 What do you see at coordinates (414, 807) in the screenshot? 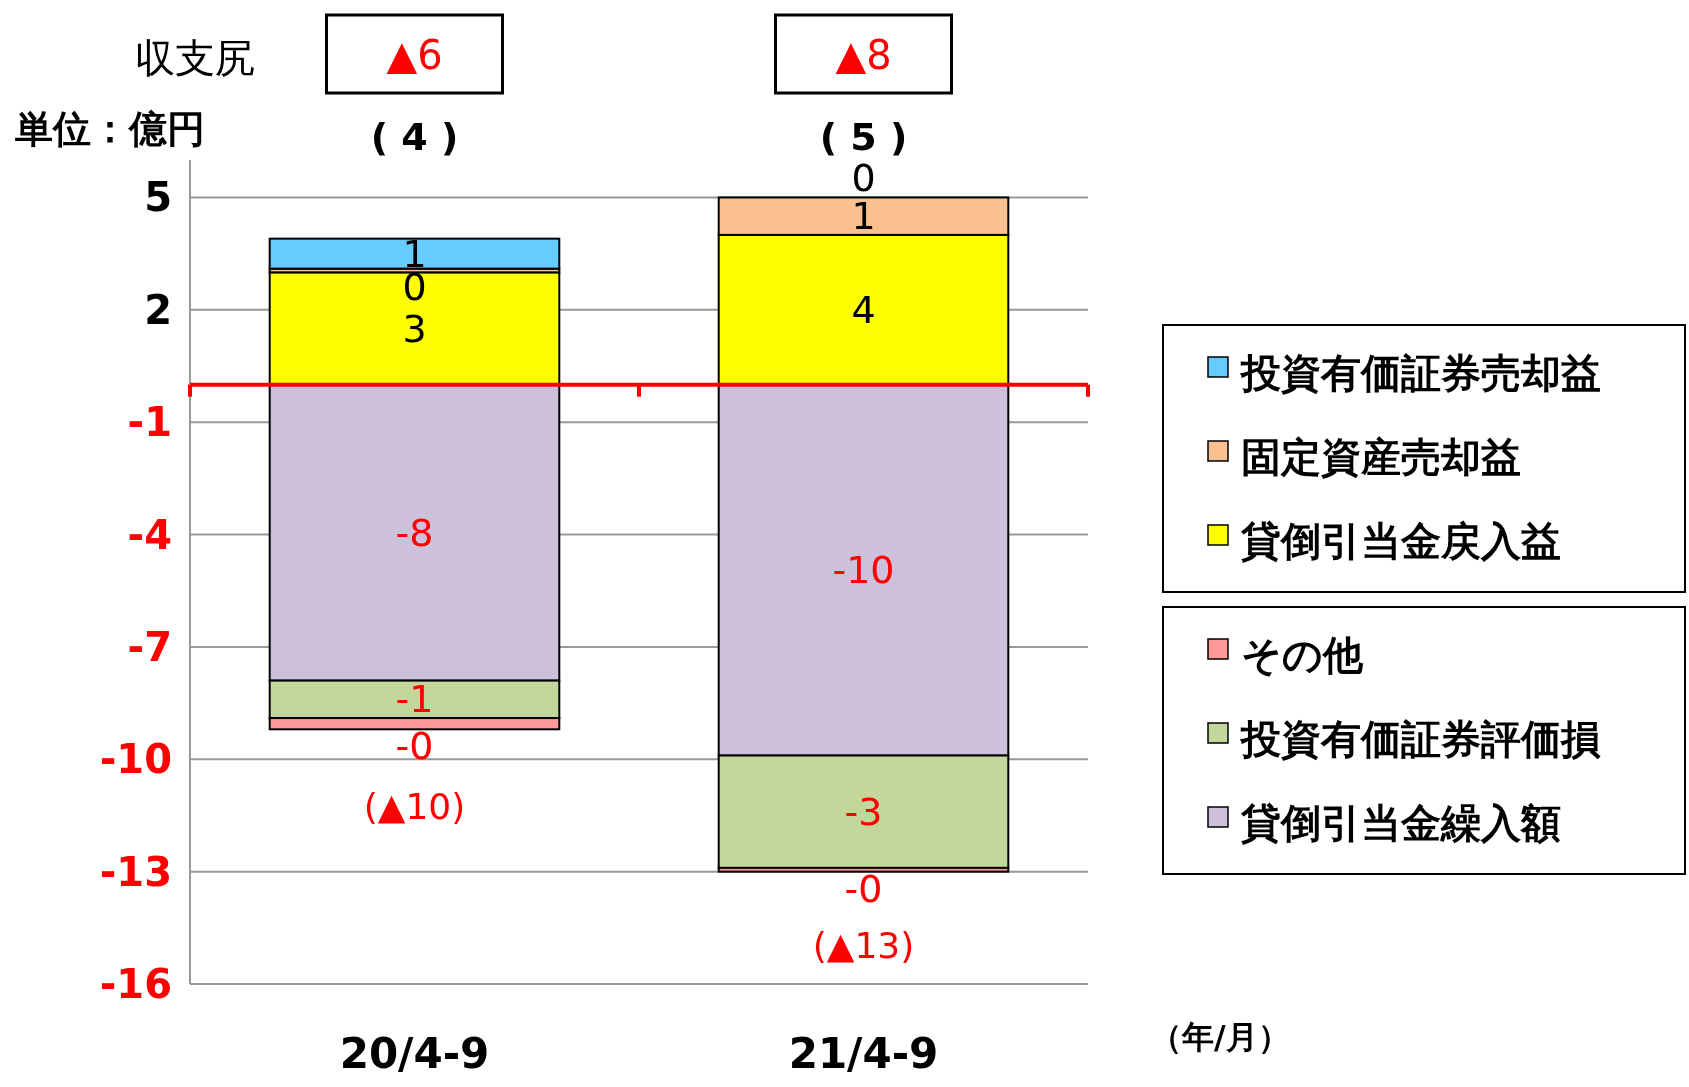
I see `annotation: (▲10)` at bounding box center [414, 807].